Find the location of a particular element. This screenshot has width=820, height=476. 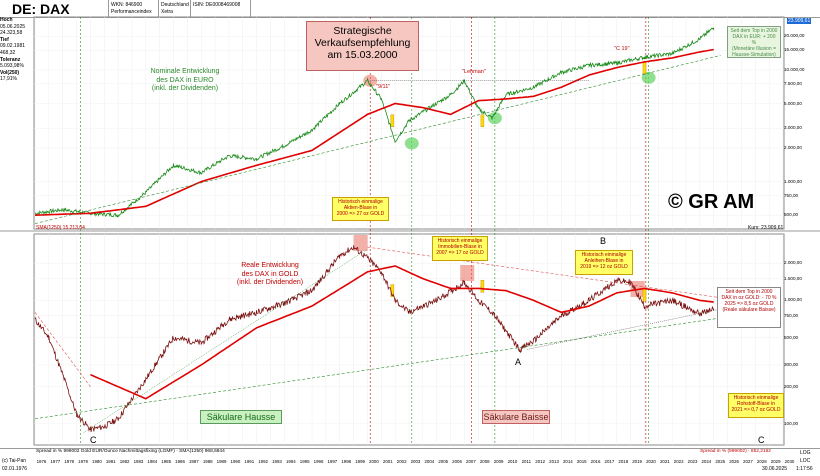

x-tick-label: 1981 is located at coordinates (110, 461).